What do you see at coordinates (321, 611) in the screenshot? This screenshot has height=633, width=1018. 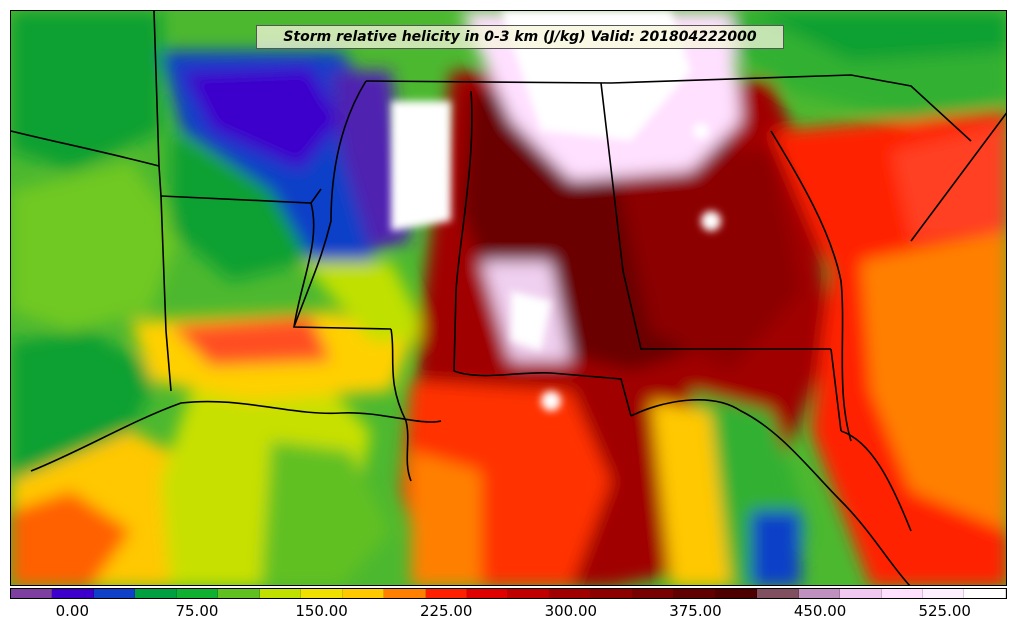 I see `colorbar-tick-label: 150.00` at bounding box center [321, 611].